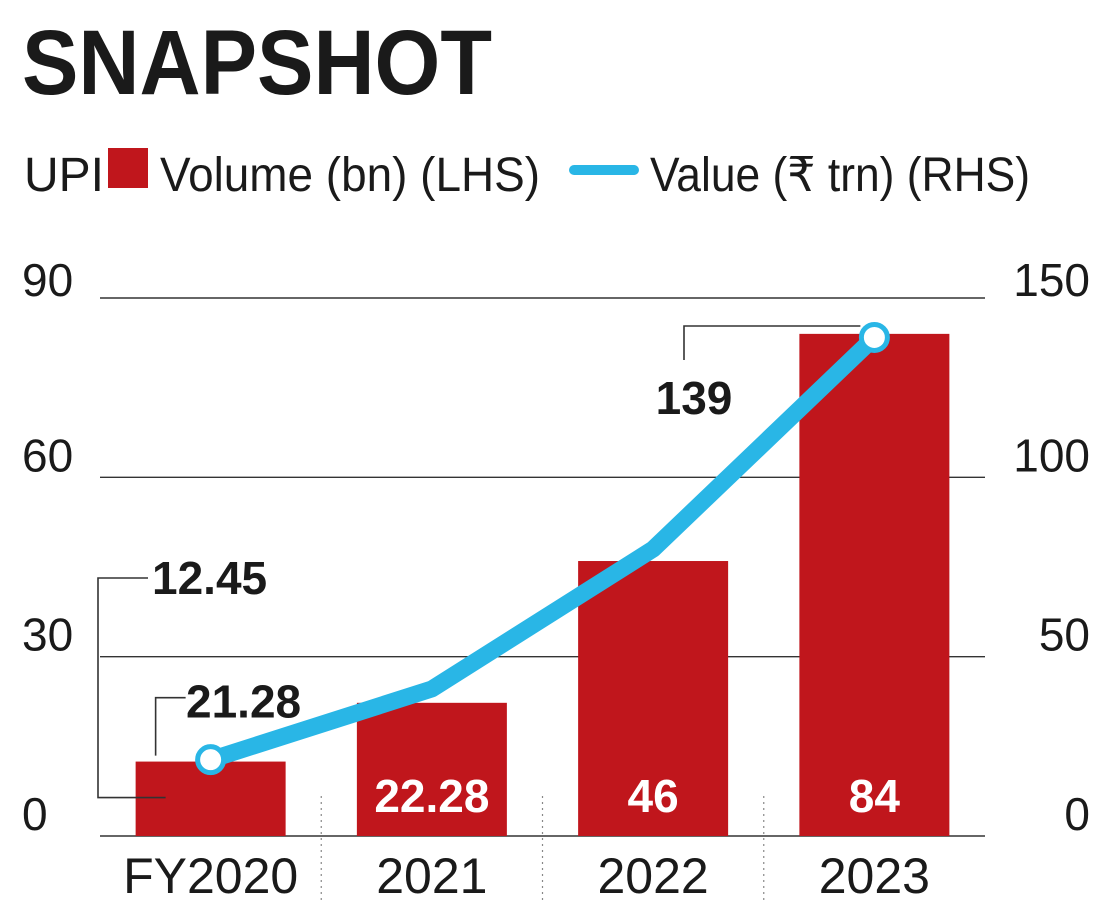  I want to click on left-tick-label: 0, so click(35, 814).